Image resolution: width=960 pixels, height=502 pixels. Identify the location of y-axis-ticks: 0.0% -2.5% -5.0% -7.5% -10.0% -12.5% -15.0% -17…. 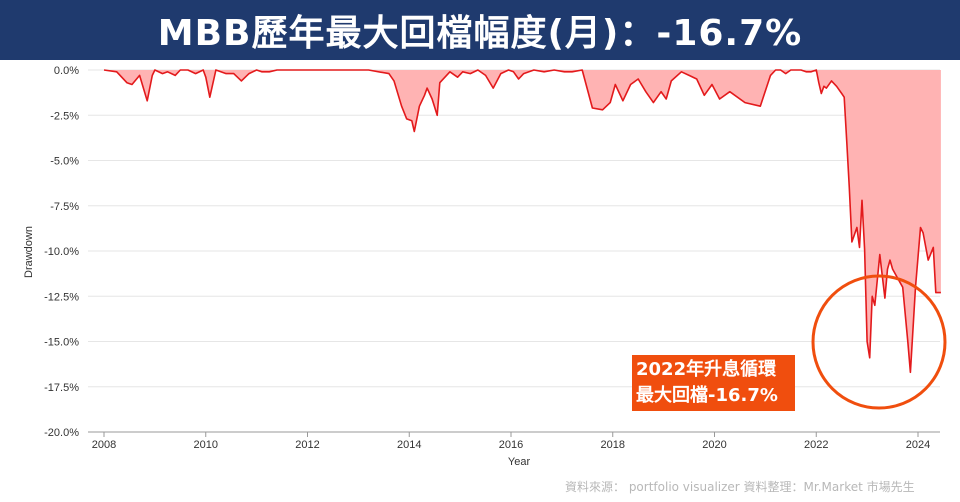
(61, 252).